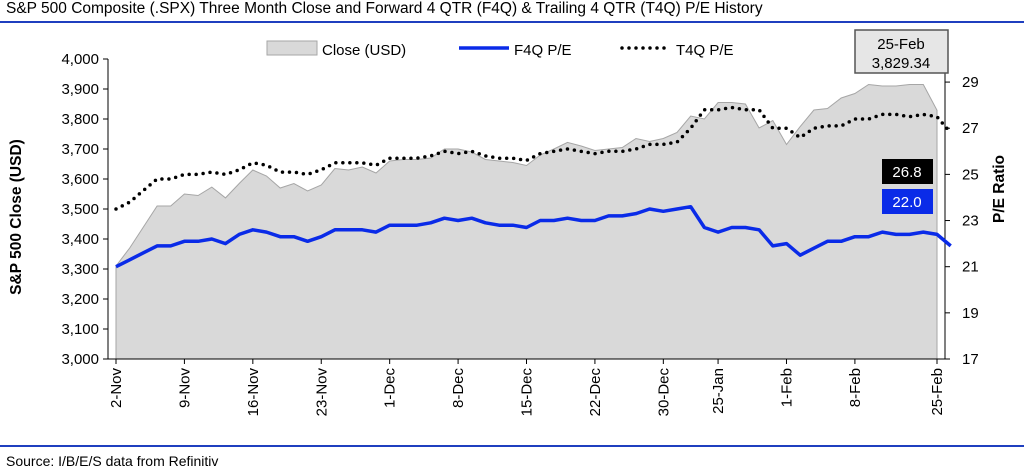  I want to click on y-tick-label: 4,000, so click(80, 59).